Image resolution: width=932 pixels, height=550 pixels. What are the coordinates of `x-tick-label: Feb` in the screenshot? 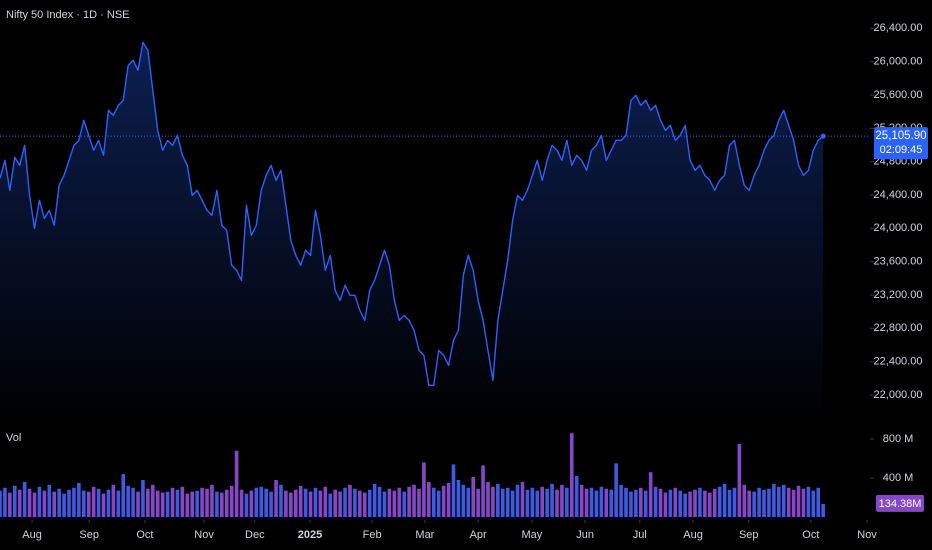 It's located at (372, 535).